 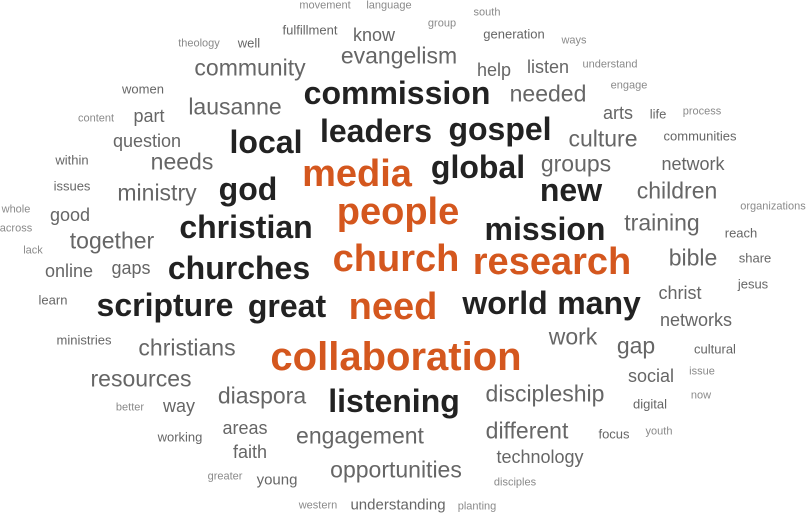 What do you see at coordinates (715, 349) in the screenshot?
I see `word-cultural: cultural` at bounding box center [715, 349].